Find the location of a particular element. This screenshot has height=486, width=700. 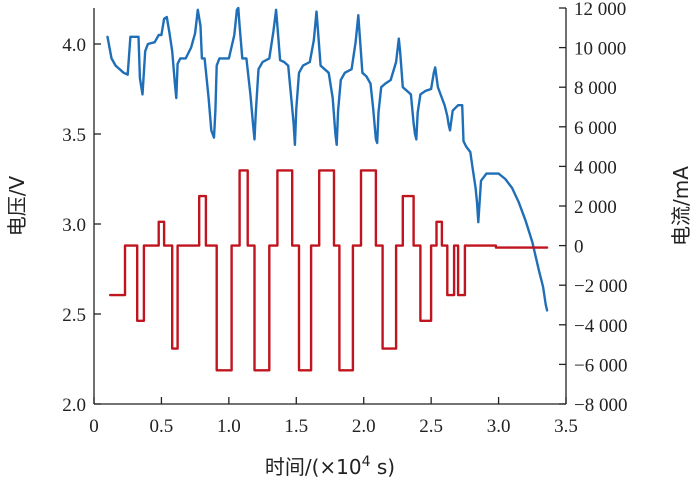

x-tick-label: 0.5 is located at coordinates (162, 426).